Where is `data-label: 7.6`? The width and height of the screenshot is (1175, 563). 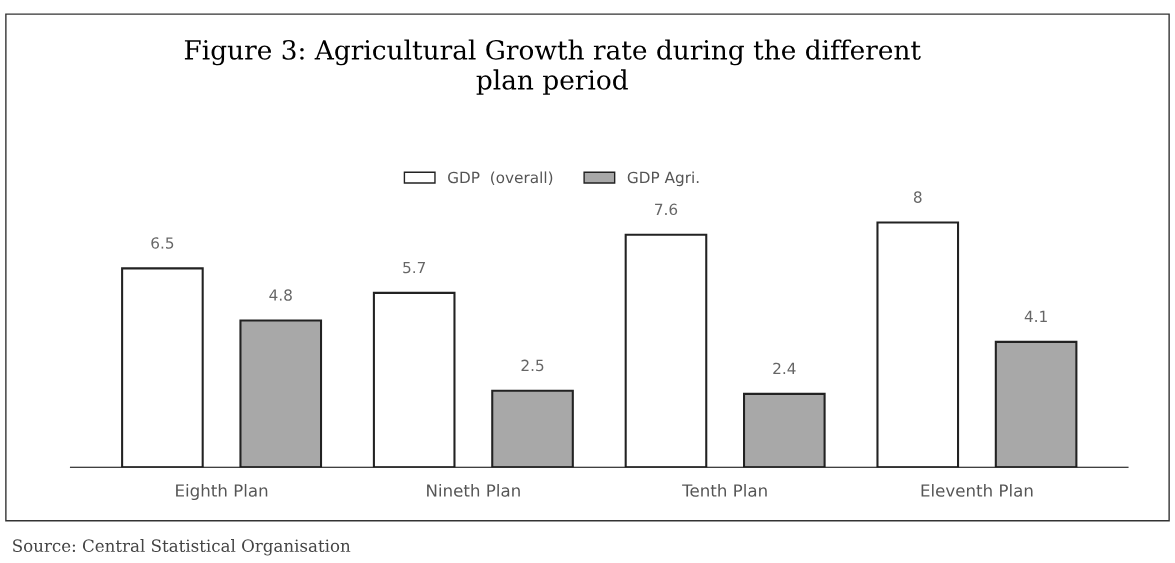
data-label: 7.6 is located at coordinates (666, 209).